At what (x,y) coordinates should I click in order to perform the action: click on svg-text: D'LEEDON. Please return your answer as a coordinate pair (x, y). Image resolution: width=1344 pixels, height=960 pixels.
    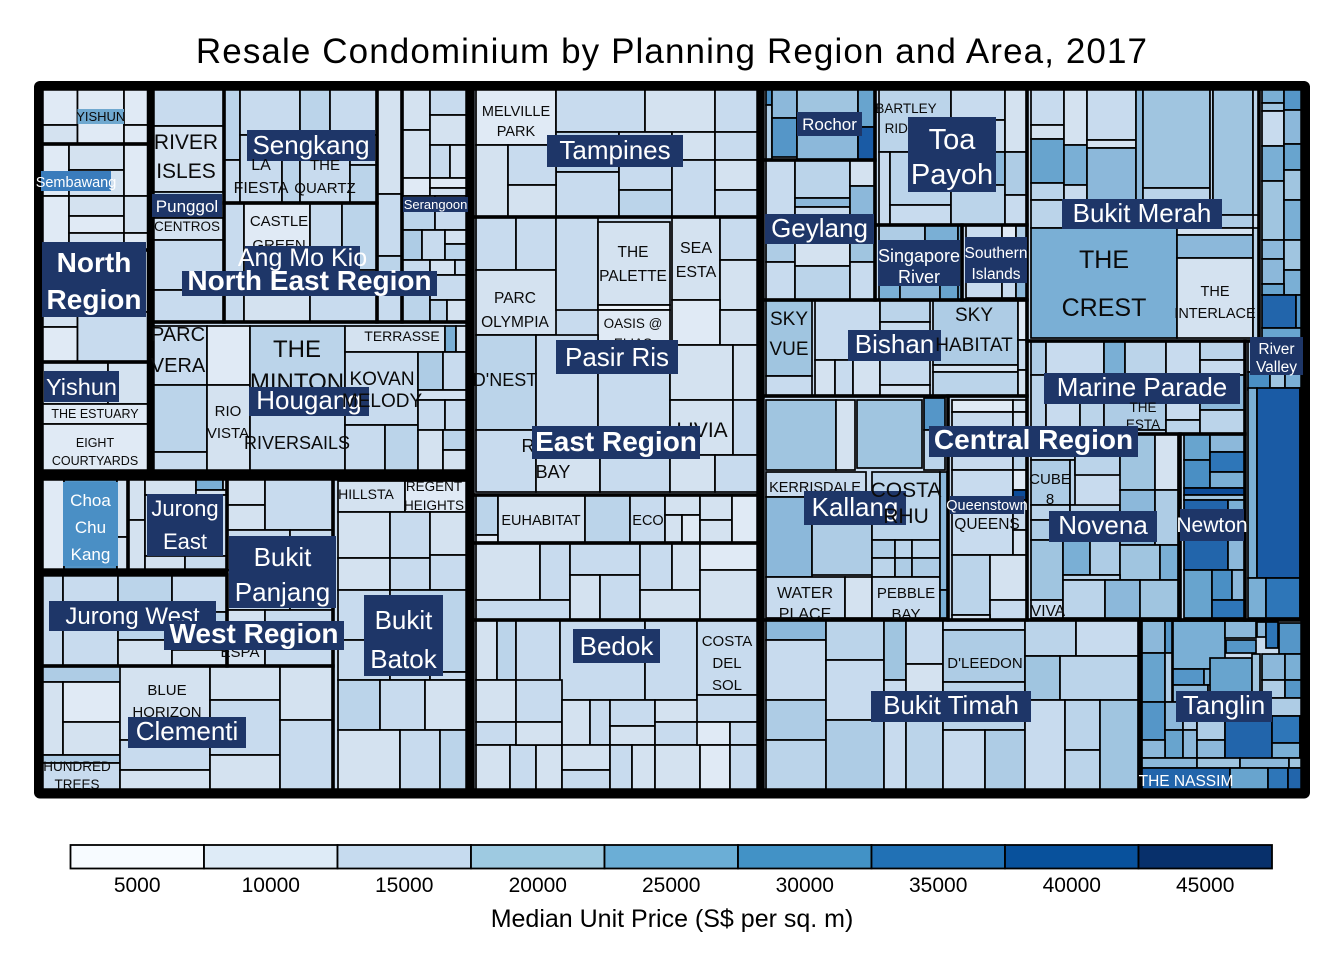
    Looking at the image, I should click on (984, 663).